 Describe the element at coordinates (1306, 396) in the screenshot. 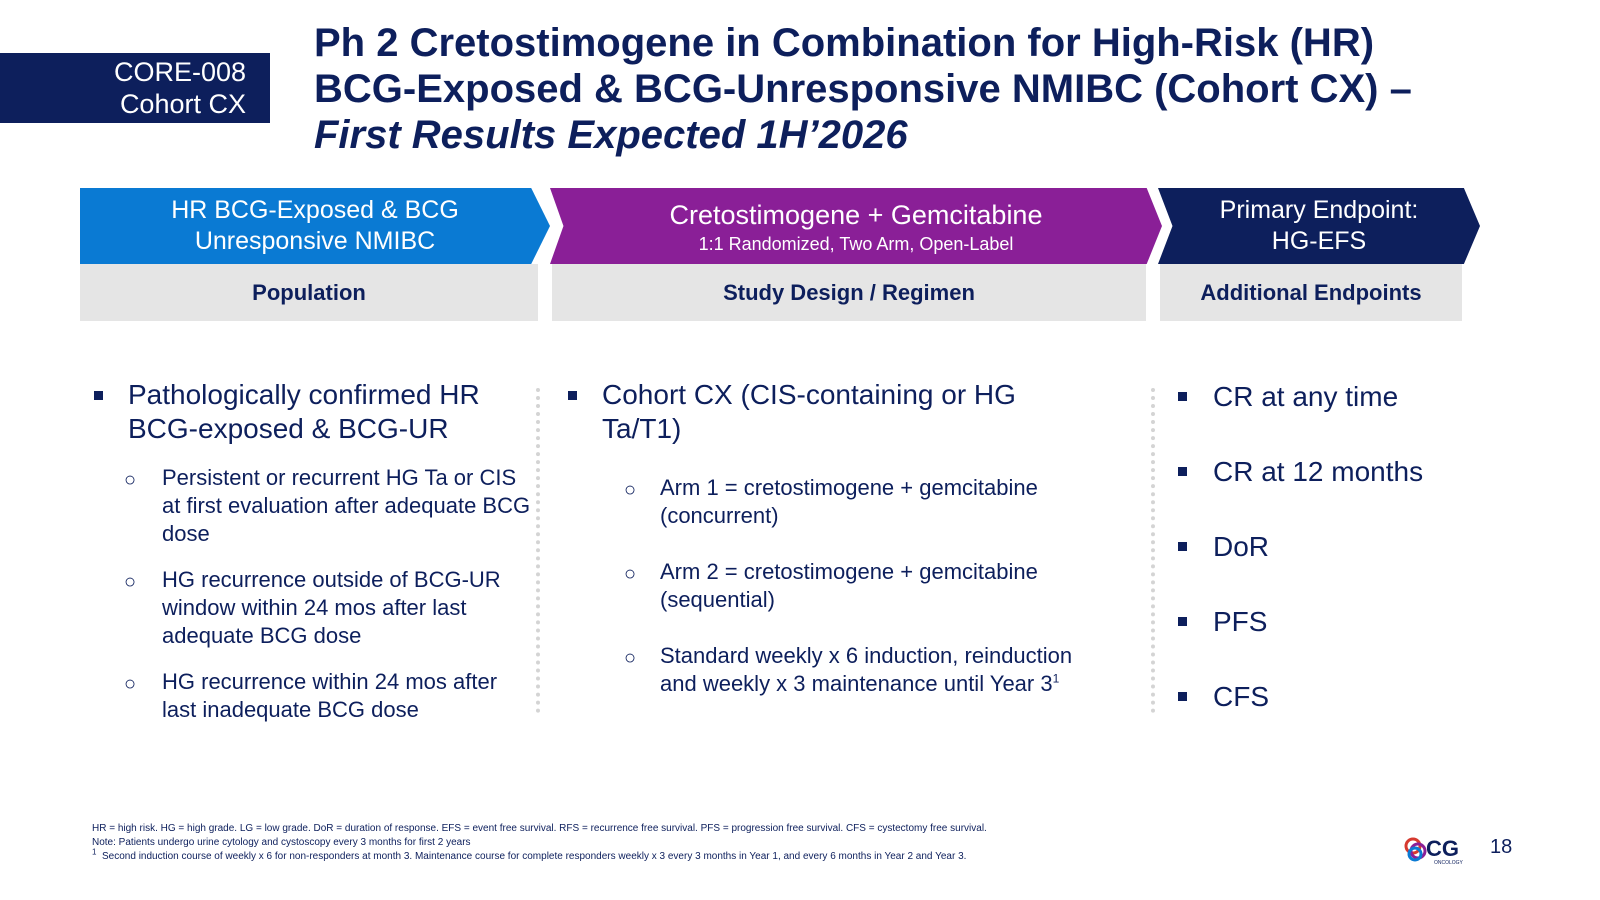

I see `endpoint-text: CR at any time` at that location.